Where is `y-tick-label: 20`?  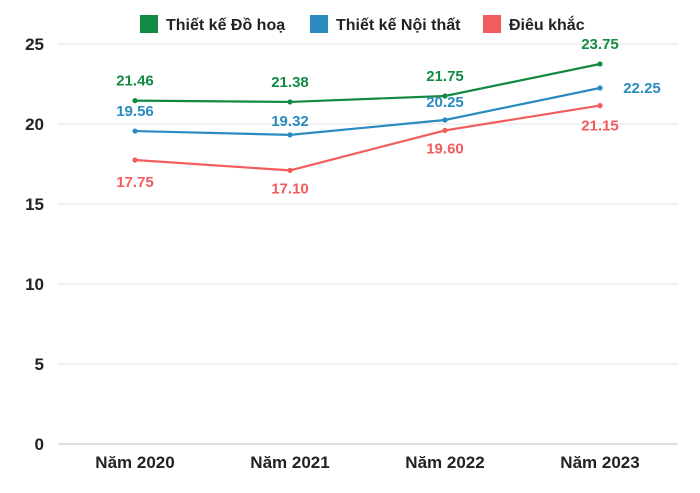
y-tick-label: 20 is located at coordinates (34, 124).